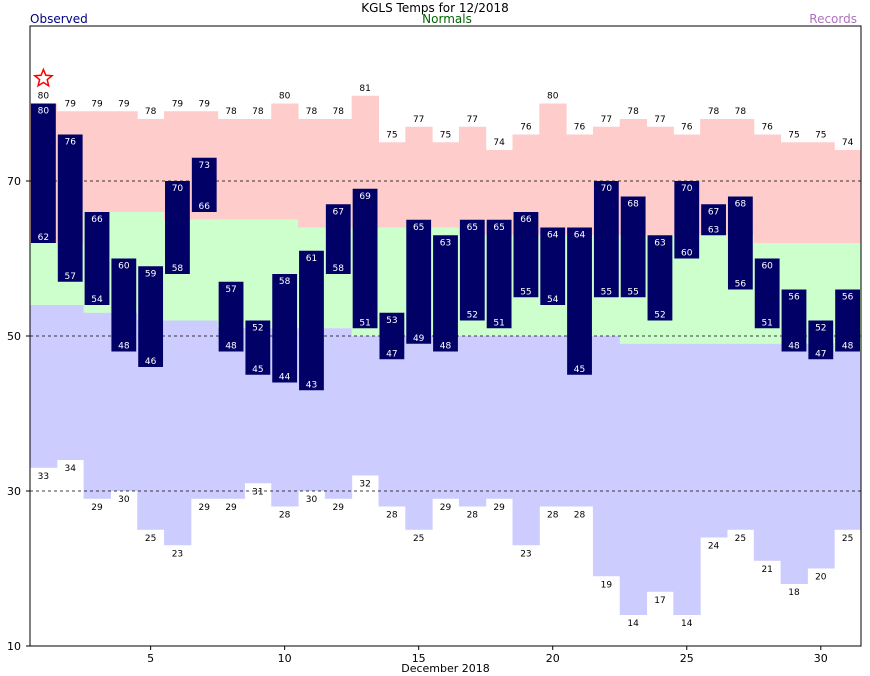 The height and width of the screenshot is (676, 870). I want to click on observed-low-label: 58, so click(178, 269).